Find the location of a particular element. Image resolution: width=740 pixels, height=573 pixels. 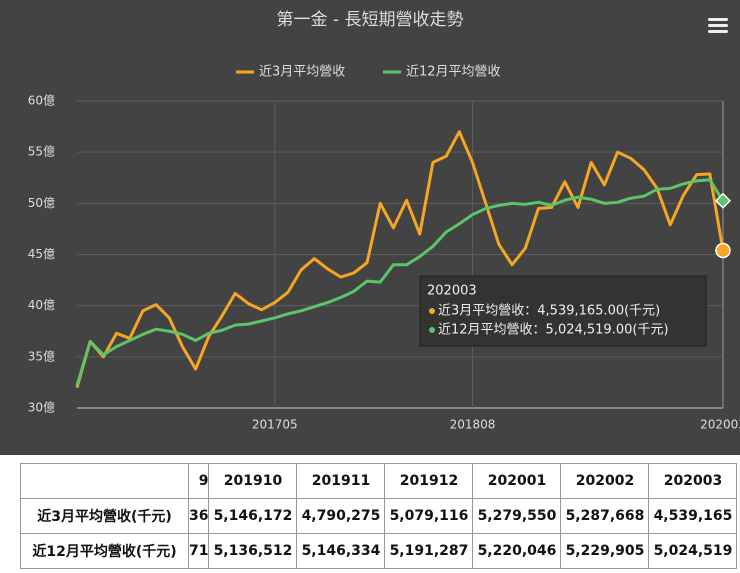

y-tick-label: 55億 is located at coordinates (41, 152).